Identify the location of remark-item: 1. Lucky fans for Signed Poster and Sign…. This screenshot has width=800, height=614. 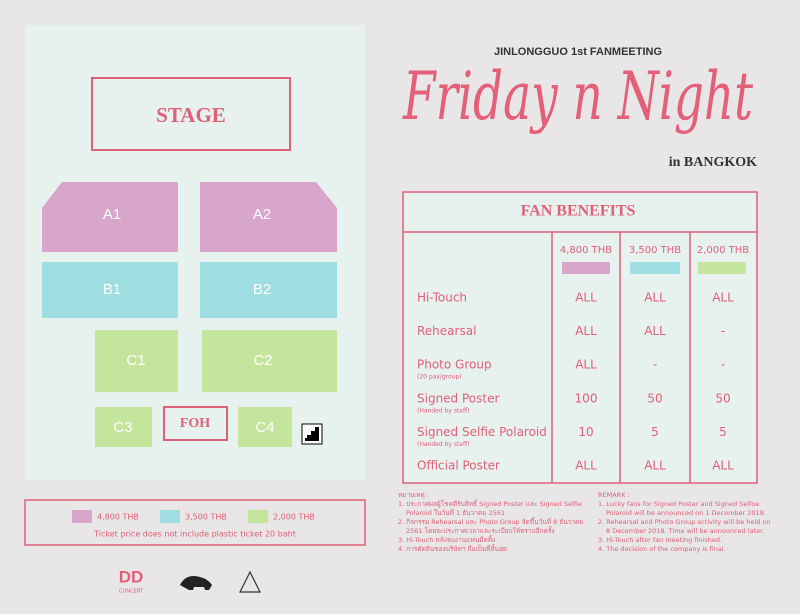
(682, 508).